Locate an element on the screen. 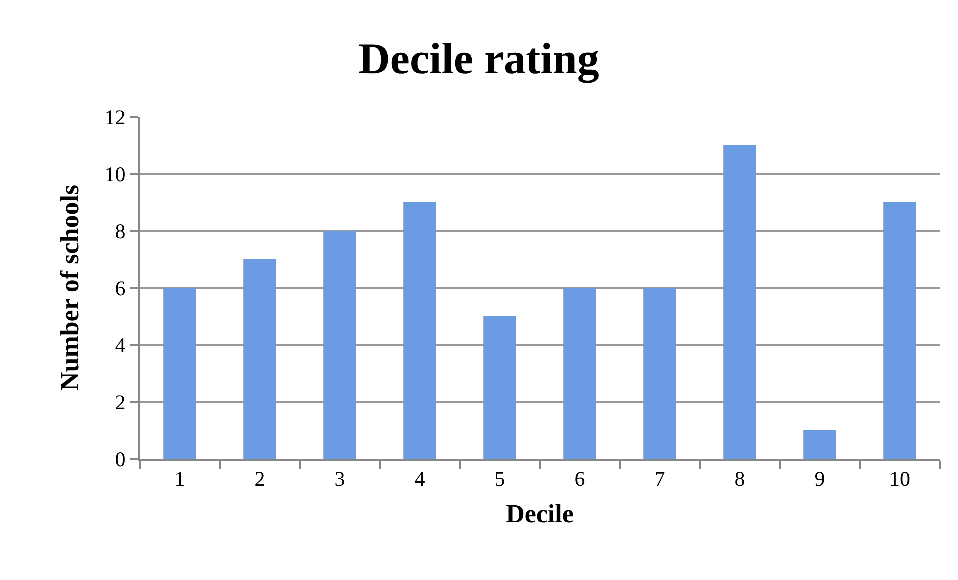 The width and height of the screenshot is (958, 580). x-tick-label: 4 is located at coordinates (420, 479).